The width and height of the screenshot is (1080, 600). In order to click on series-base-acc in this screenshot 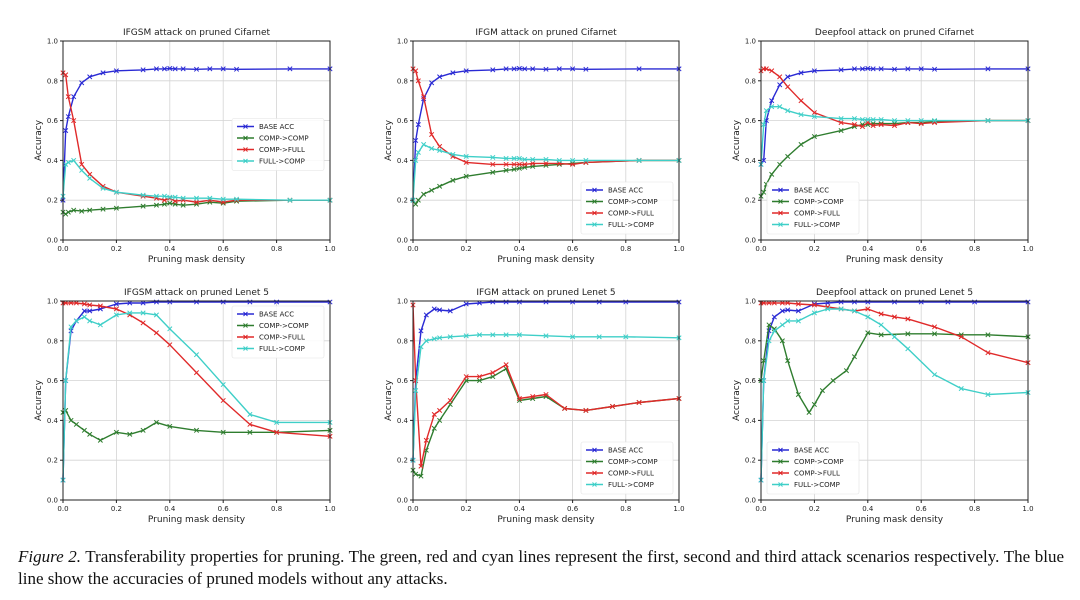, I will do `click(894, 391)`.